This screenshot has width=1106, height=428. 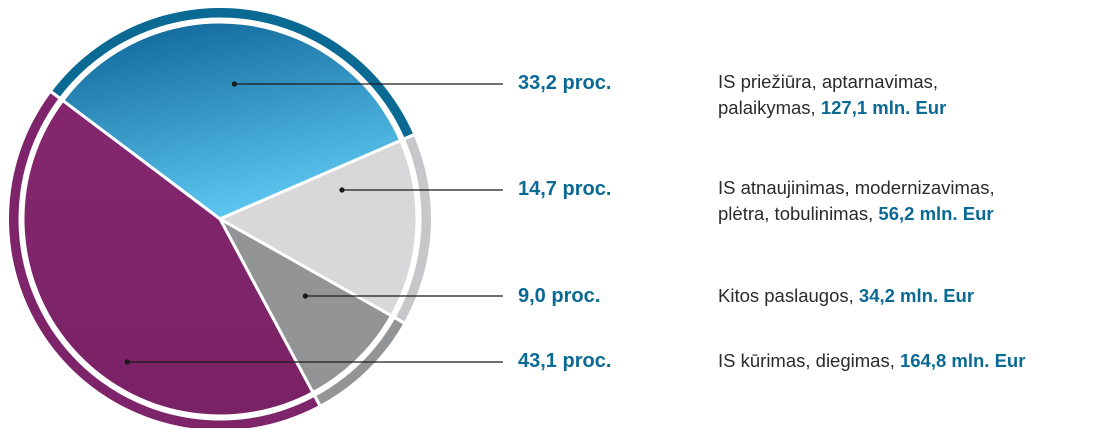 I want to click on leader-dot-is-kurimas, so click(x=127, y=362).